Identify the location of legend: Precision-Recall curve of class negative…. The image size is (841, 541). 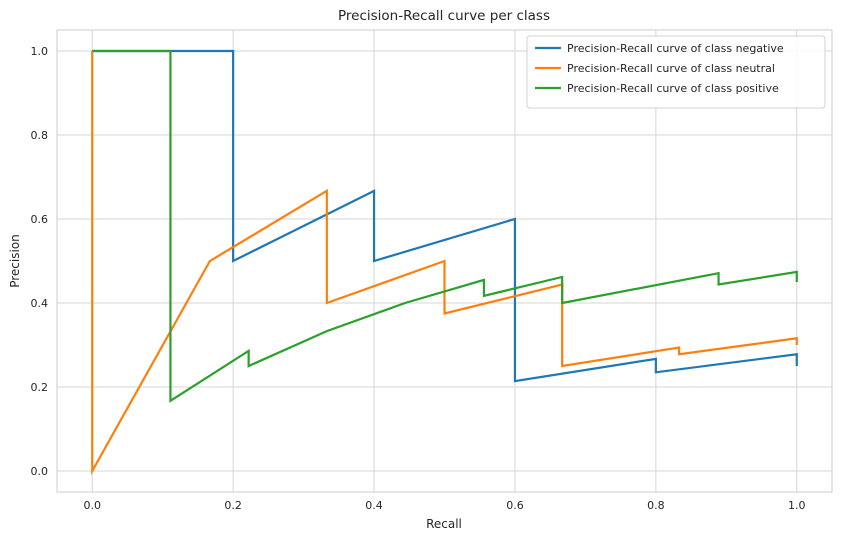
(676, 72).